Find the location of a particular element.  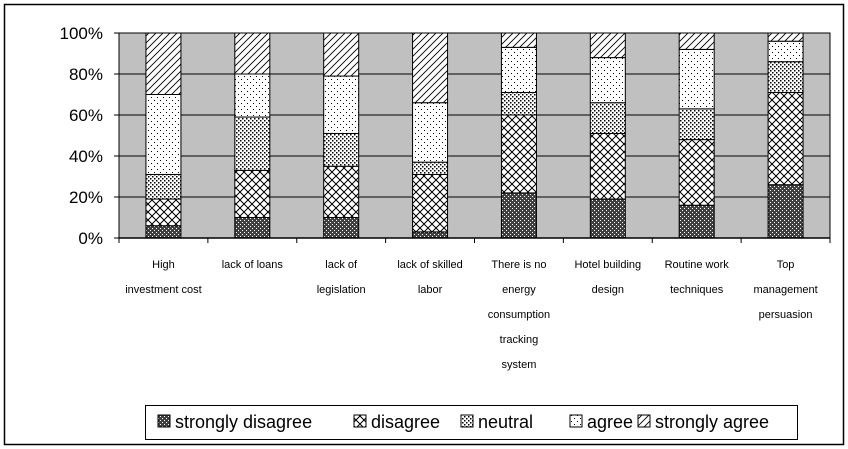

category-label: management is located at coordinates (785, 290).